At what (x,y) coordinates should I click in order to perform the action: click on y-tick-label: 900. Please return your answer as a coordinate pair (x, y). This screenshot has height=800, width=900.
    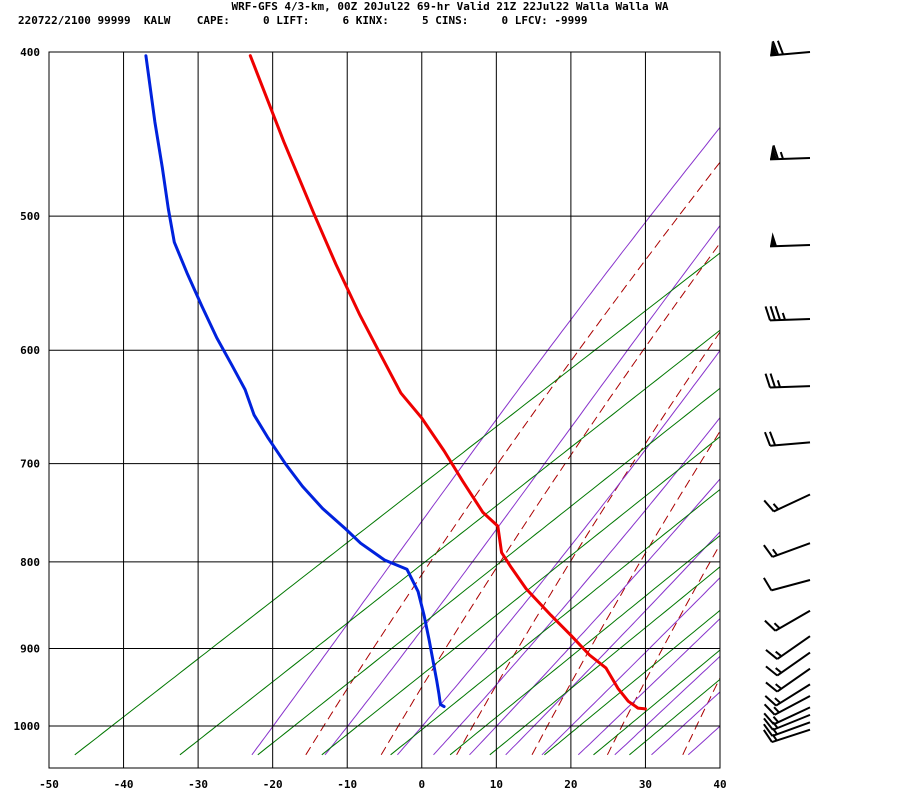
    Looking at the image, I should click on (30, 648).